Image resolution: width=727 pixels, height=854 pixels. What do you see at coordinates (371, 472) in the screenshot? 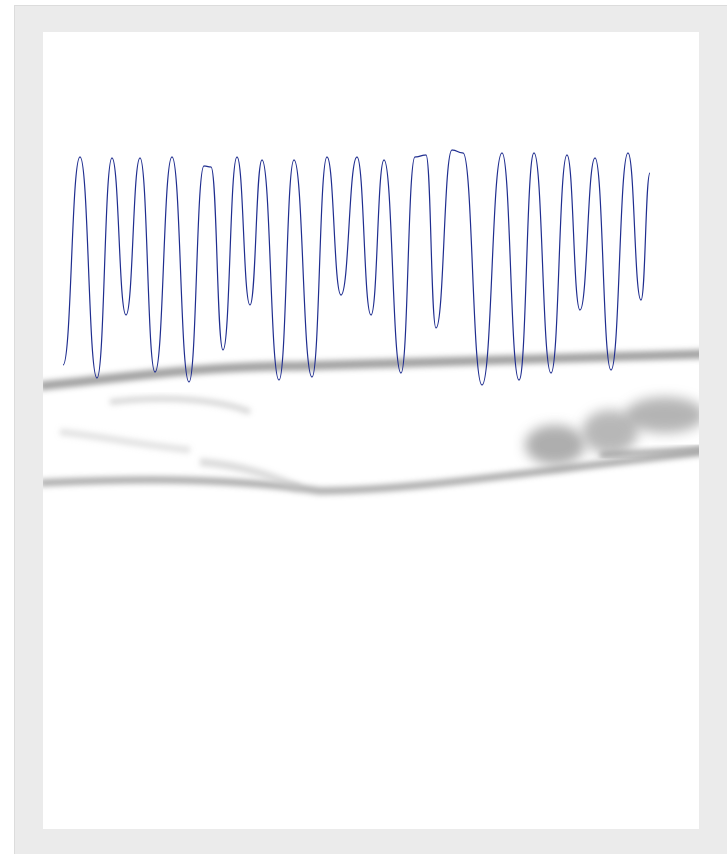
I see `vessel-lower-wall` at bounding box center [371, 472].